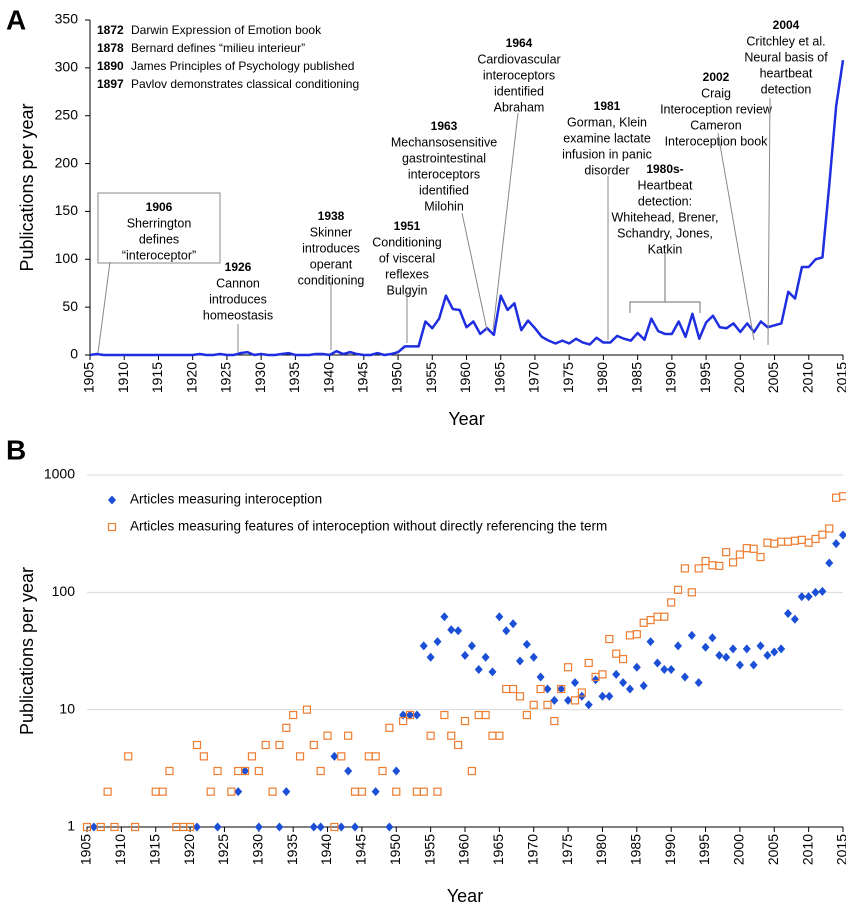  What do you see at coordinates (607, 122) in the screenshot?
I see `annotation-text: Gorman, Klein` at bounding box center [607, 122].